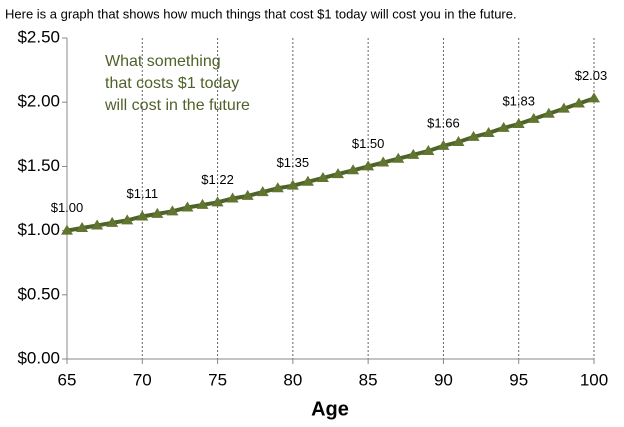 The width and height of the screenshot is (624, 427). Describe the element at coordinates (38, 36) in the screenshot. I see `y-tick-label: $2.50` at that location.